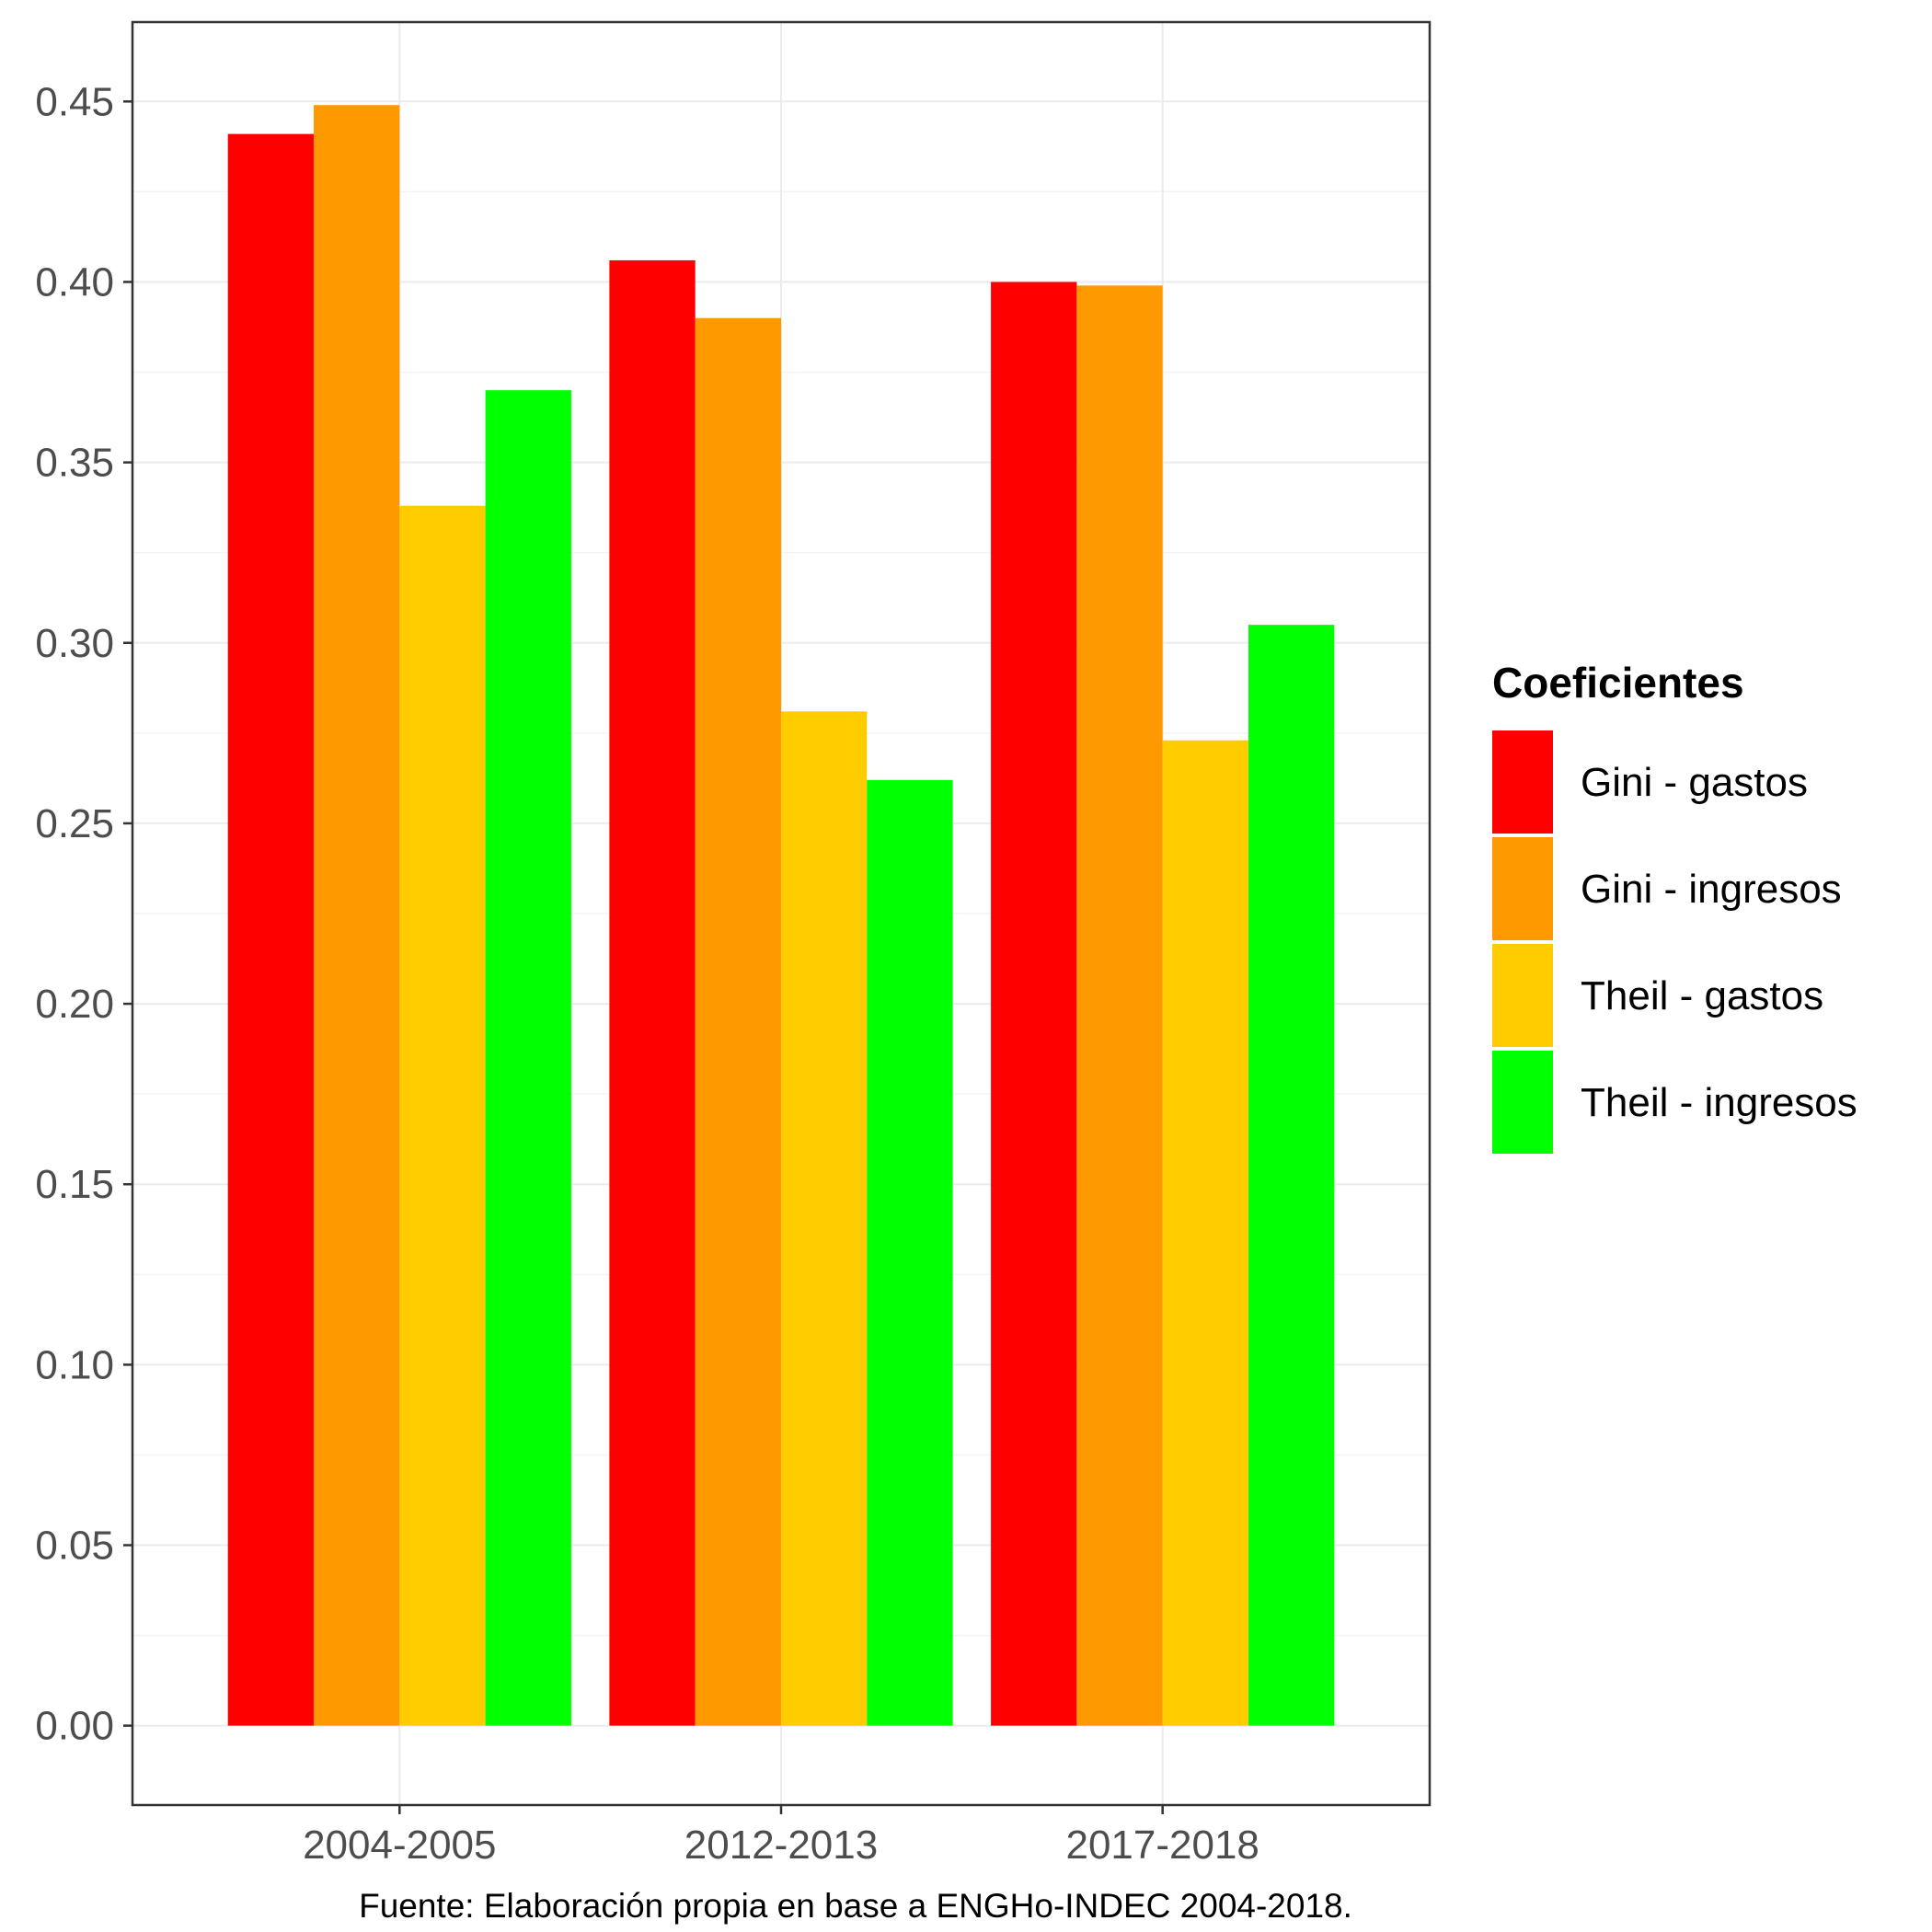 This screenshot has width=1932, height=1932. What do you see at coordinates (83, 914) in the screenshot?
I see `y-axis: 0.00 0.05 0.10 0.15 0.20 0.25 0.30 0.35 0.40 0.45` at bounding box center [83, 914].